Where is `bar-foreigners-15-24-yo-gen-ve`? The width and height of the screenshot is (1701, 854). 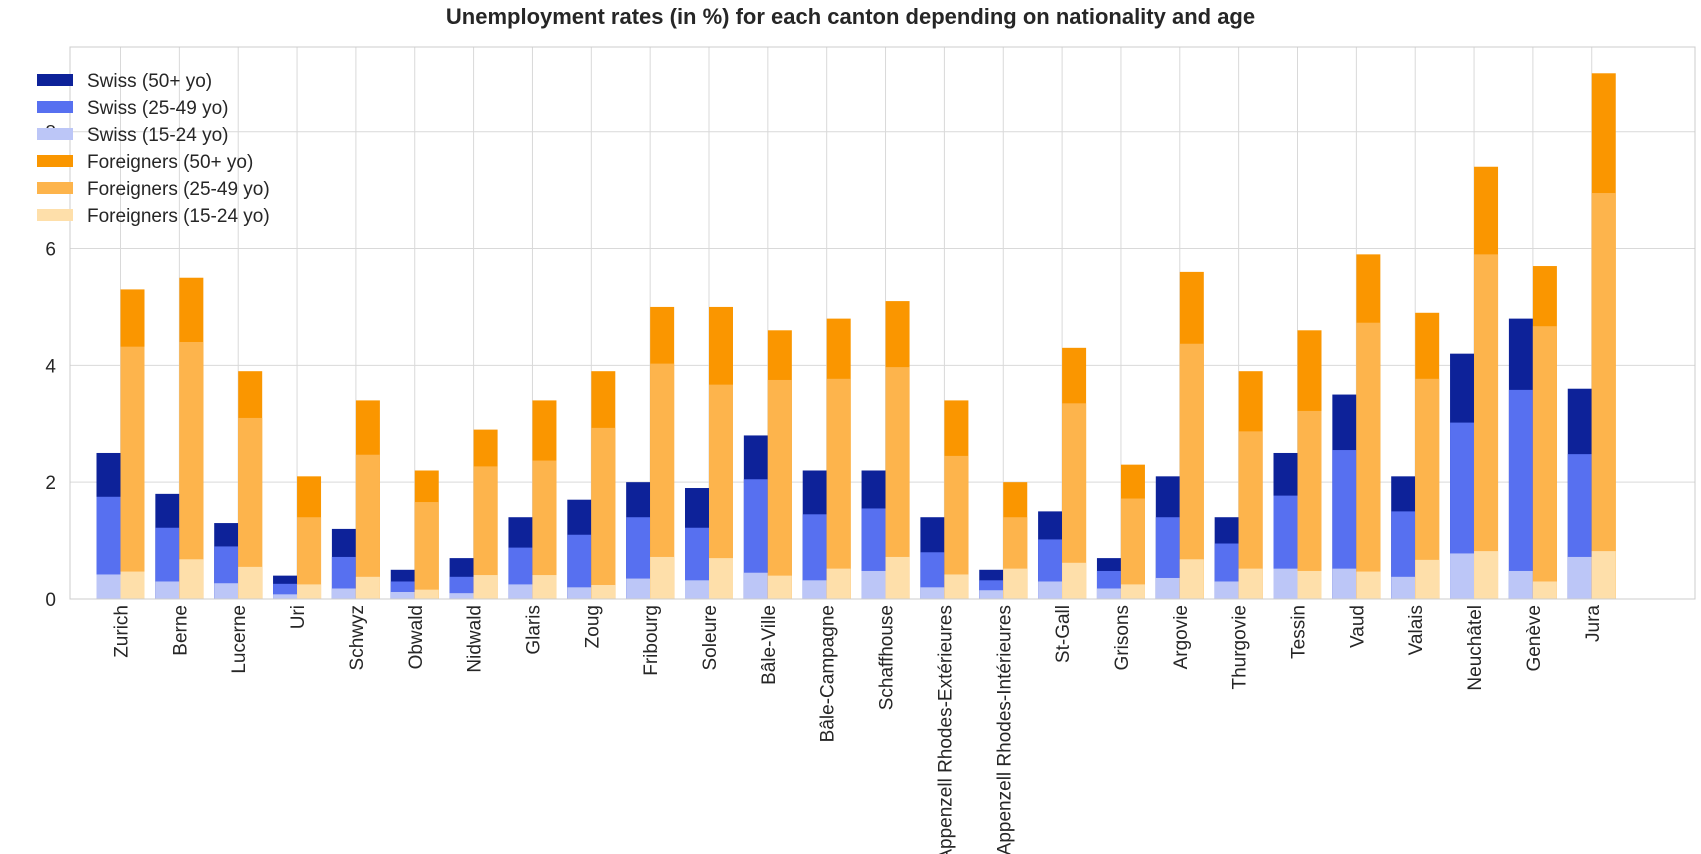
bar-foreigners-15-24-yo-gen-ve is located at coordinates (1544, 590).